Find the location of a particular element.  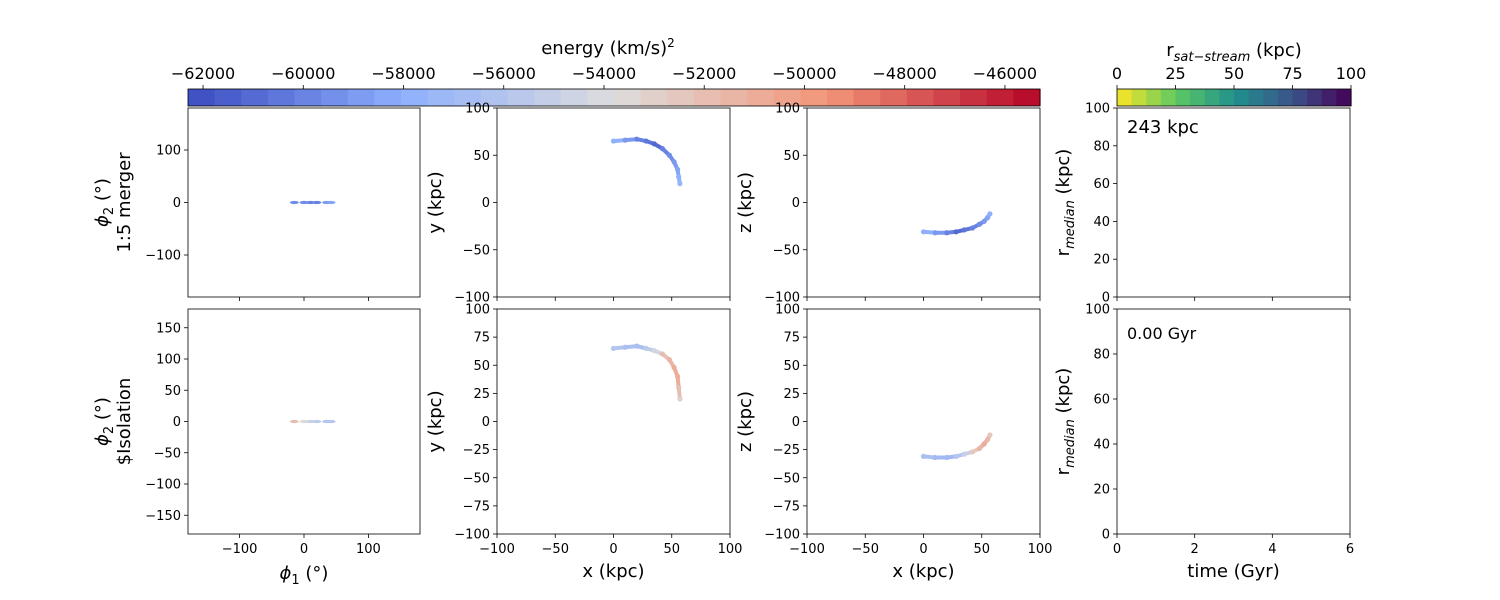

energy-colorbar-tick-label: −62000 is located at coordinates (203, 73).